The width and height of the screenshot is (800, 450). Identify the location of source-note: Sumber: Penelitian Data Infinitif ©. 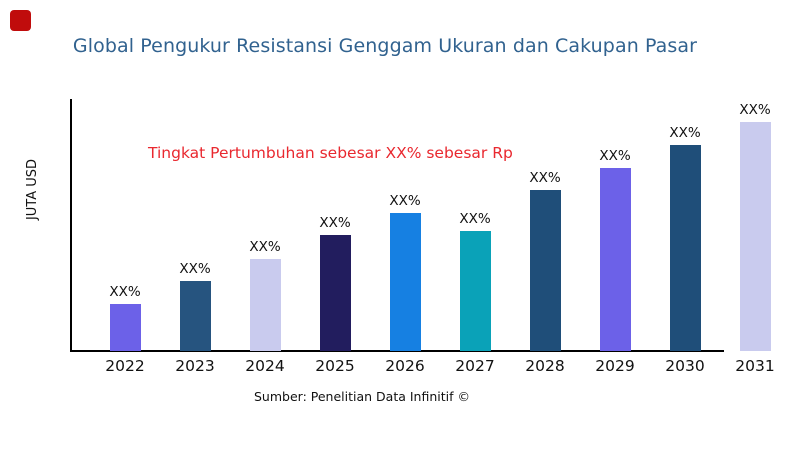
(362, 396).